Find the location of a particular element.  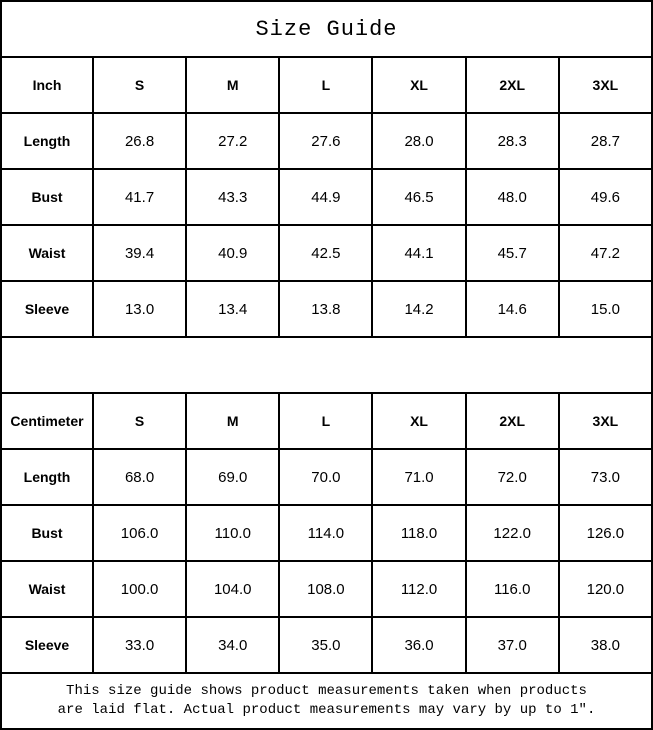

size-value: 122.0 is located at coordinates (512, 533).